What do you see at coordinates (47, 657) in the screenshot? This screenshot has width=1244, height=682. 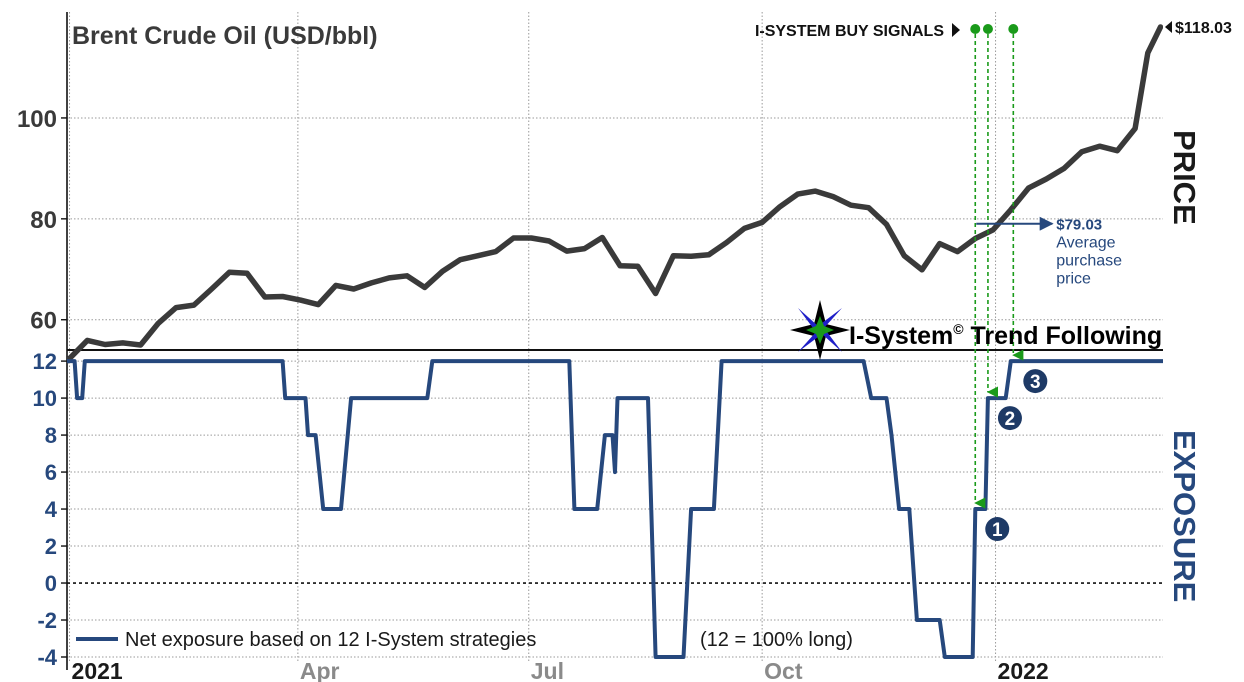 I see `exposure-tick-label: -4` at bounding box center [47, 657].